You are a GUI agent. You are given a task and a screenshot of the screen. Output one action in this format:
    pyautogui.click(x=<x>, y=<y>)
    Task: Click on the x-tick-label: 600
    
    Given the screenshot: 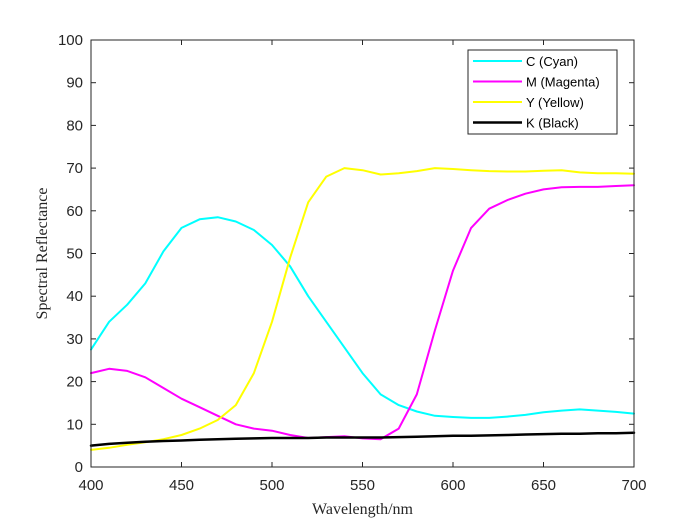 What is the action you would take?
    pyautogui.click(x=452, y=485)
    